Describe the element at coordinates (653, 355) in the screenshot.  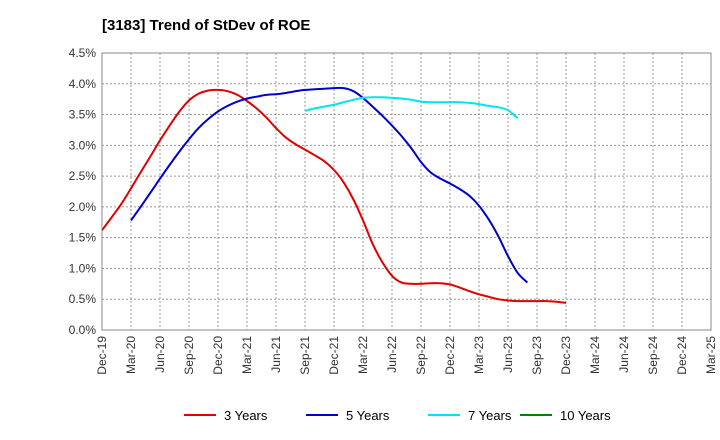
I see `x-tick-label: Sep-24` at that location.